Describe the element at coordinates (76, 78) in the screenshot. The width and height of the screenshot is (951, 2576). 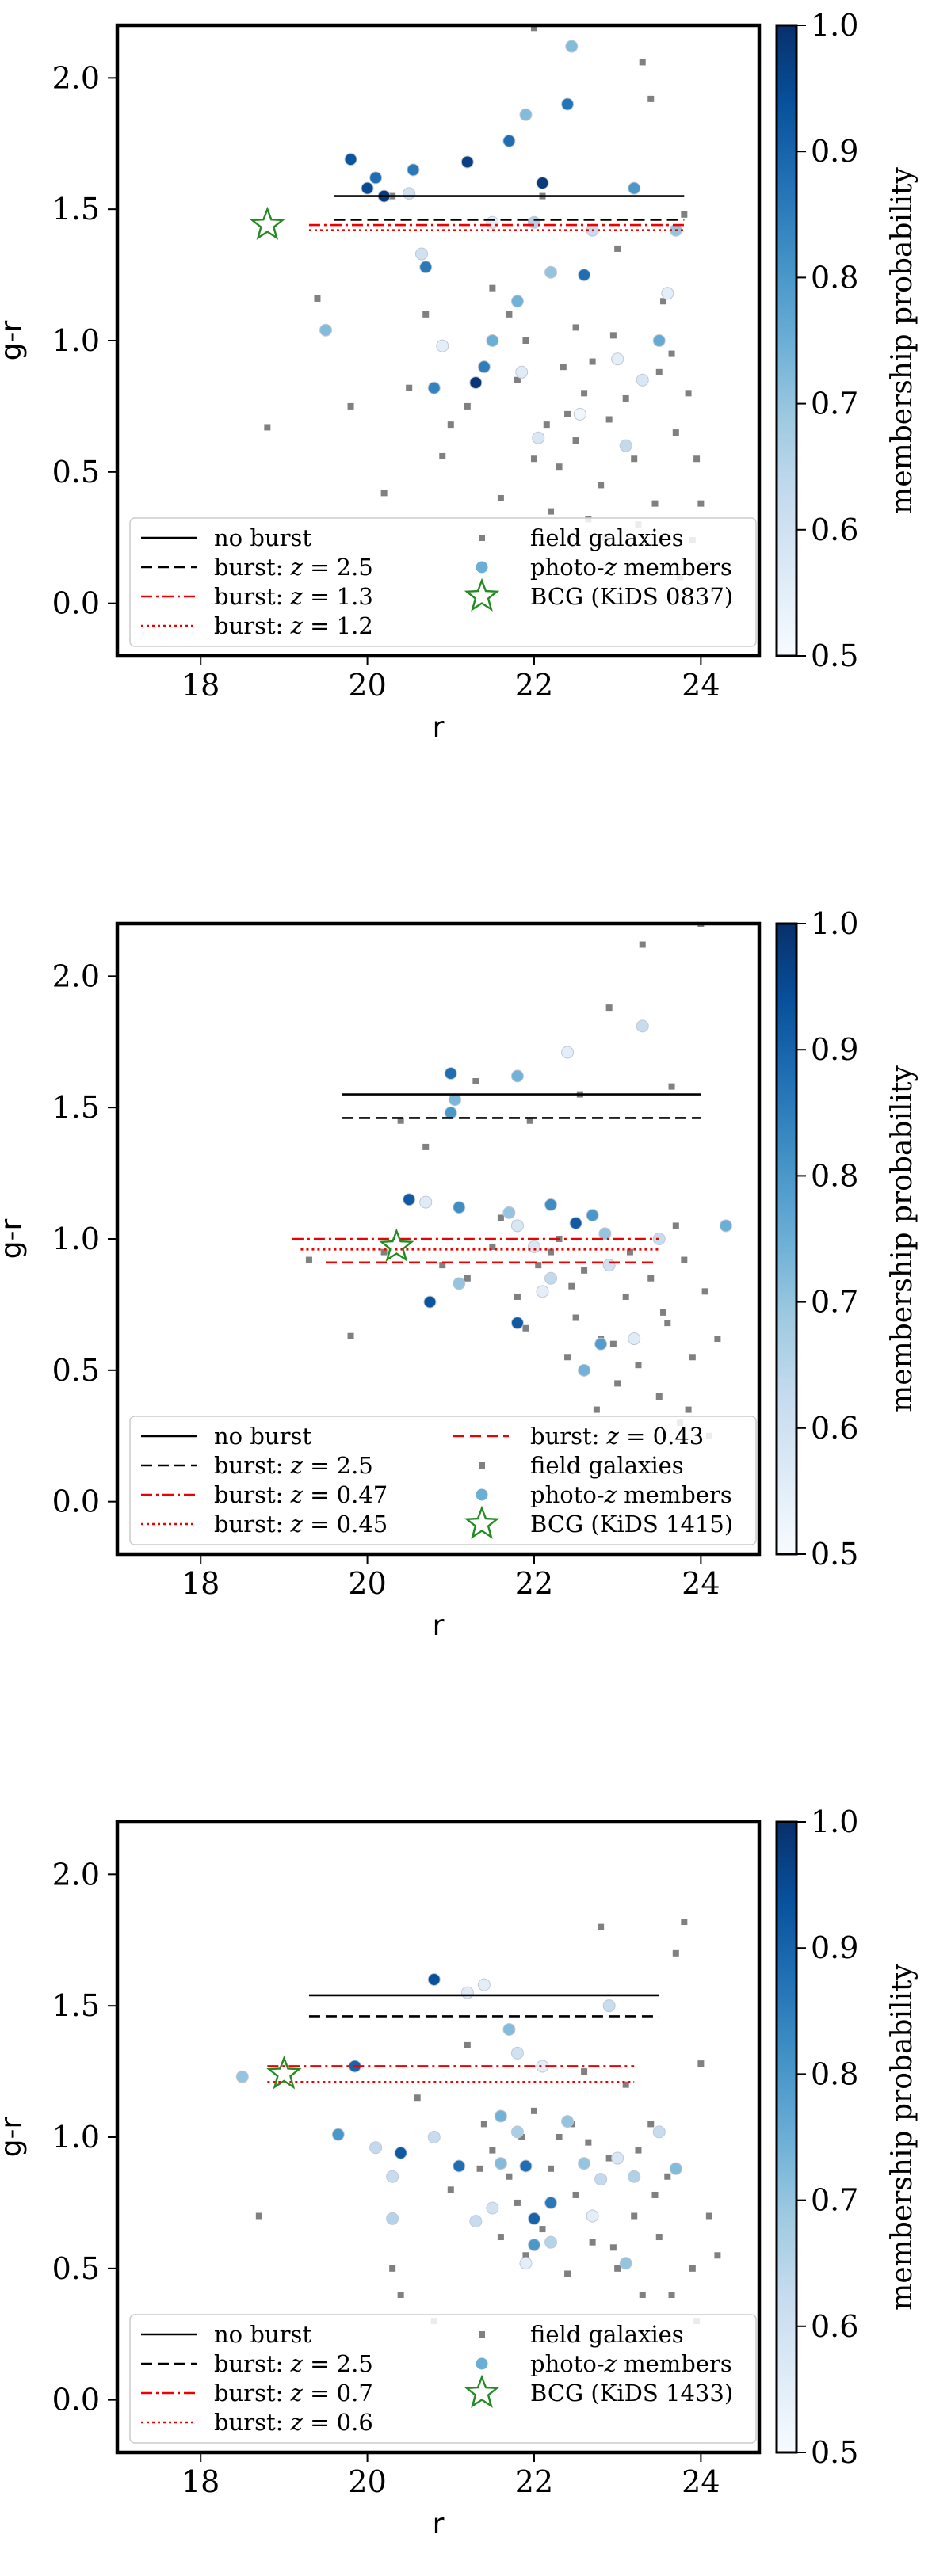
I see `y-tick-label: 2.0` at that location.